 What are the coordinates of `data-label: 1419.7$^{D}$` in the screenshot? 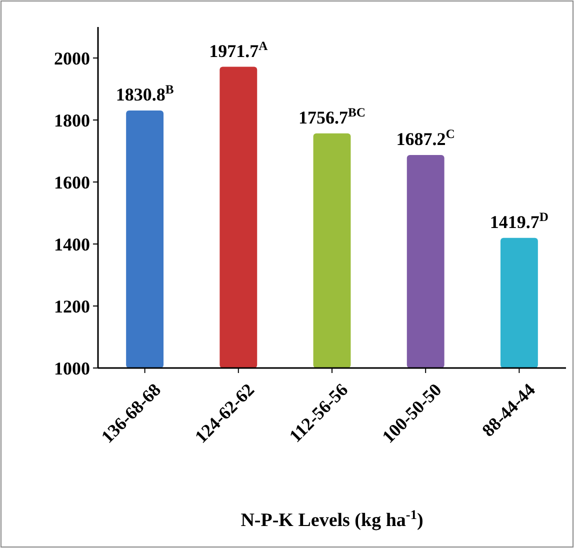 It's located at (519, 221).